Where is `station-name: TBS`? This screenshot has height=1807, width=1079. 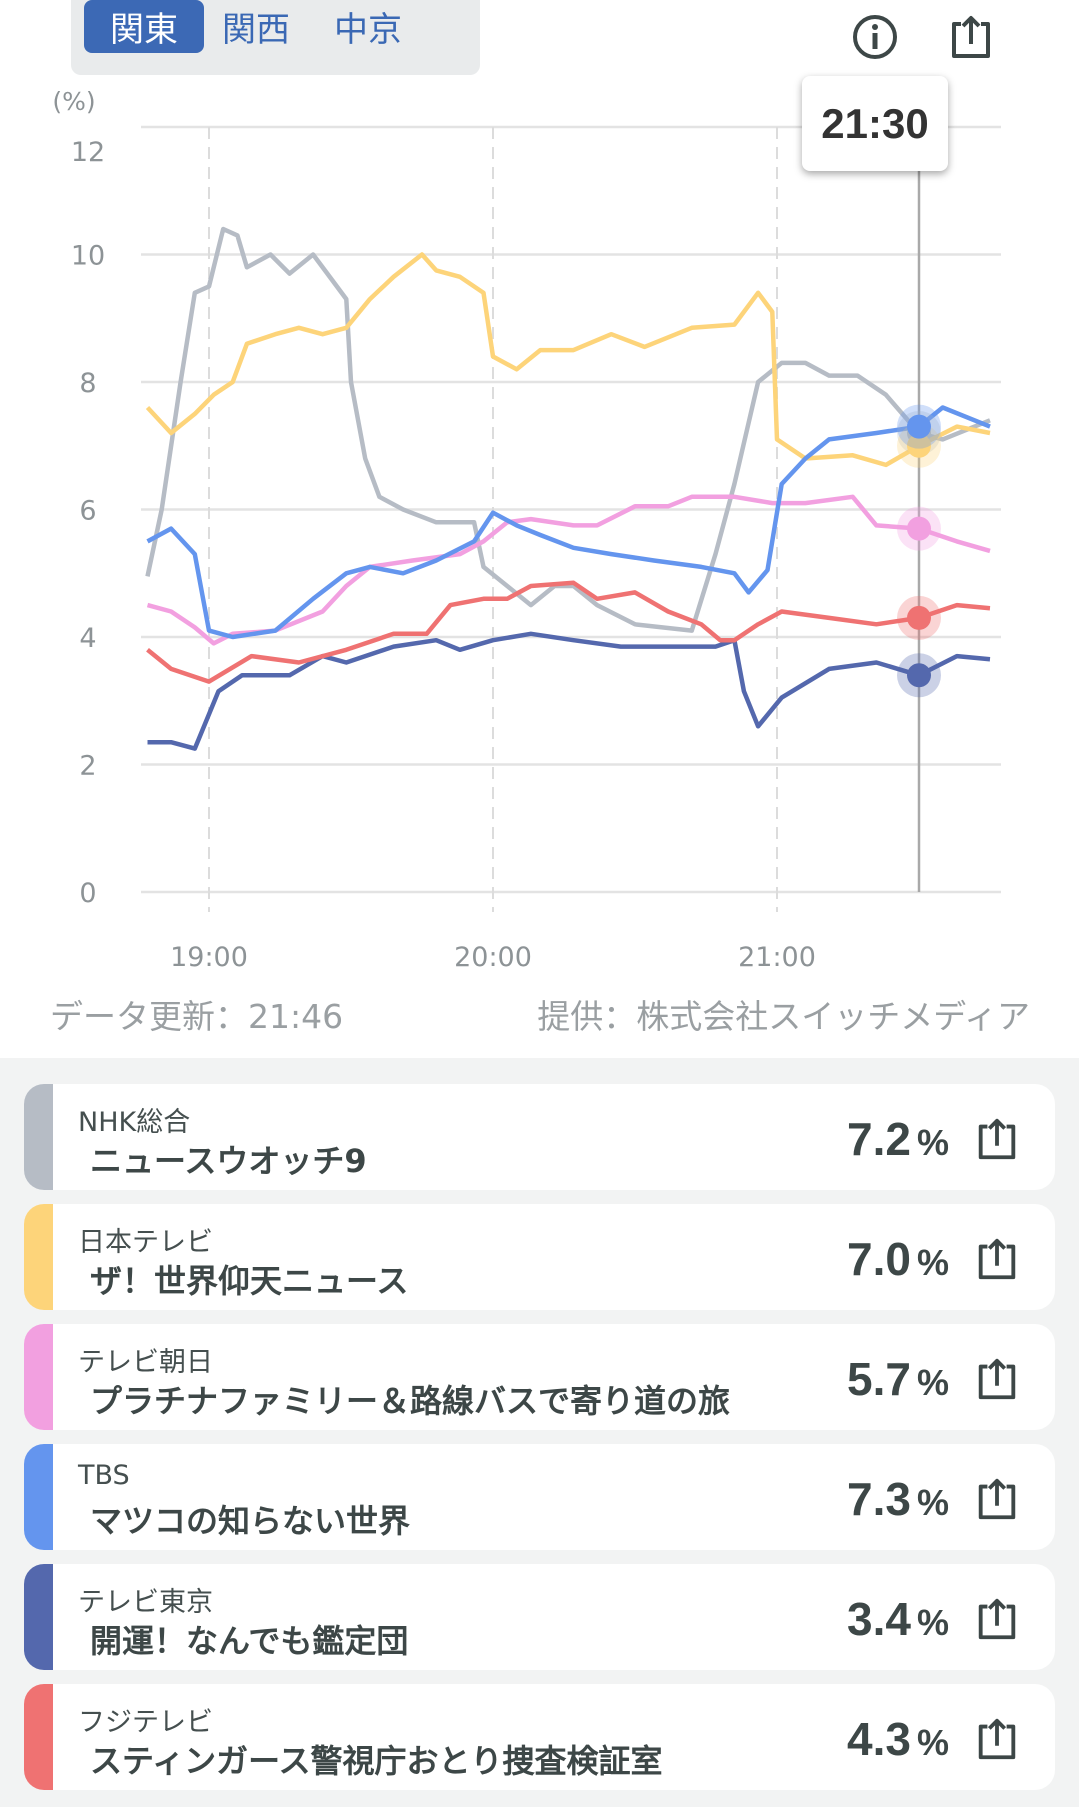
station-name: TBS is located at coordinates (104, 1475).